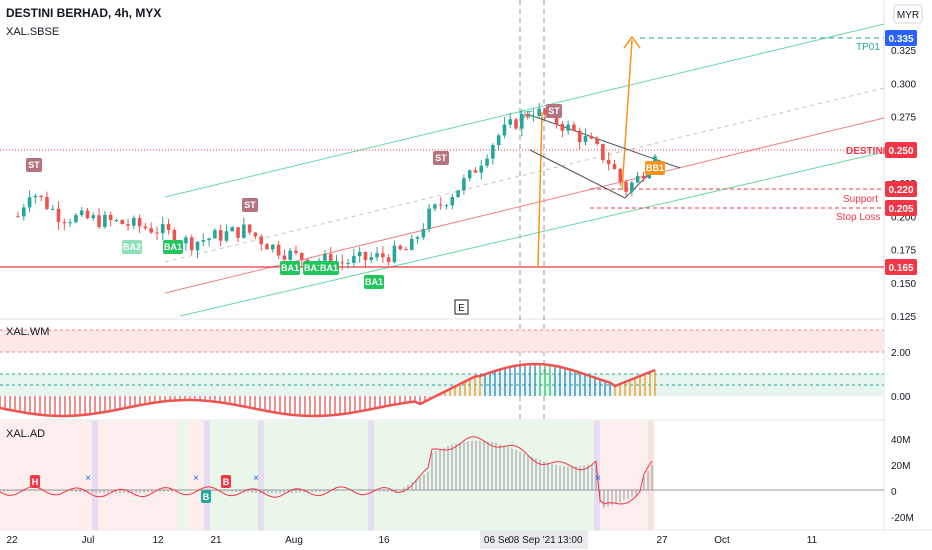  I want to click on h-signal-bg, so click(35, 481).